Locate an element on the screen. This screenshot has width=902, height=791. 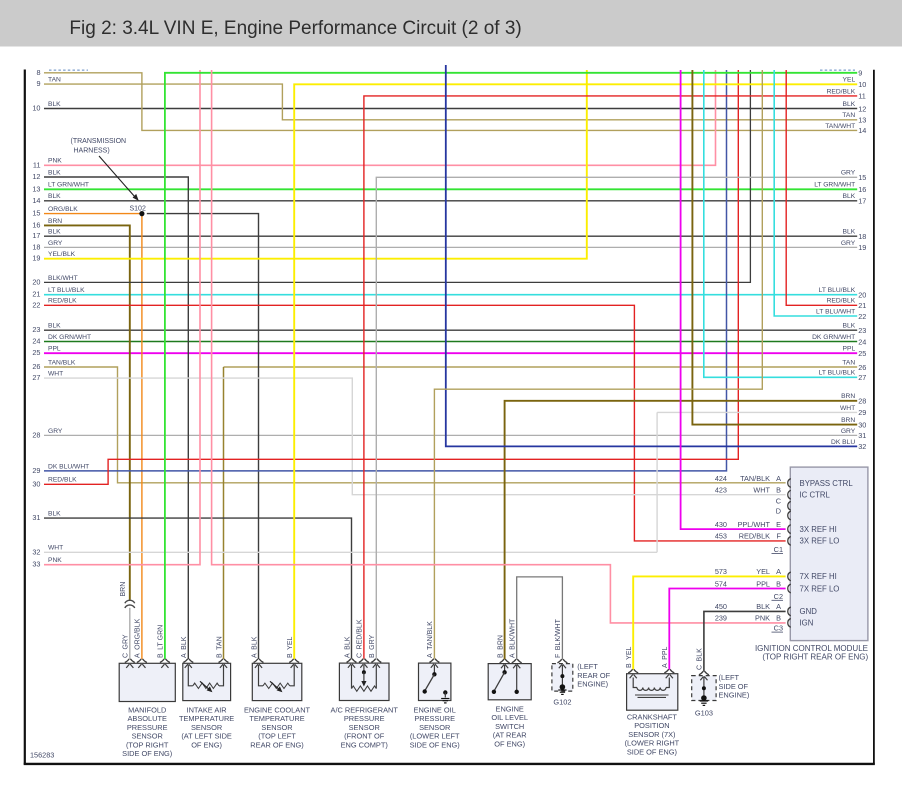
svg-text: 24 is located at coordinates (36, 341).